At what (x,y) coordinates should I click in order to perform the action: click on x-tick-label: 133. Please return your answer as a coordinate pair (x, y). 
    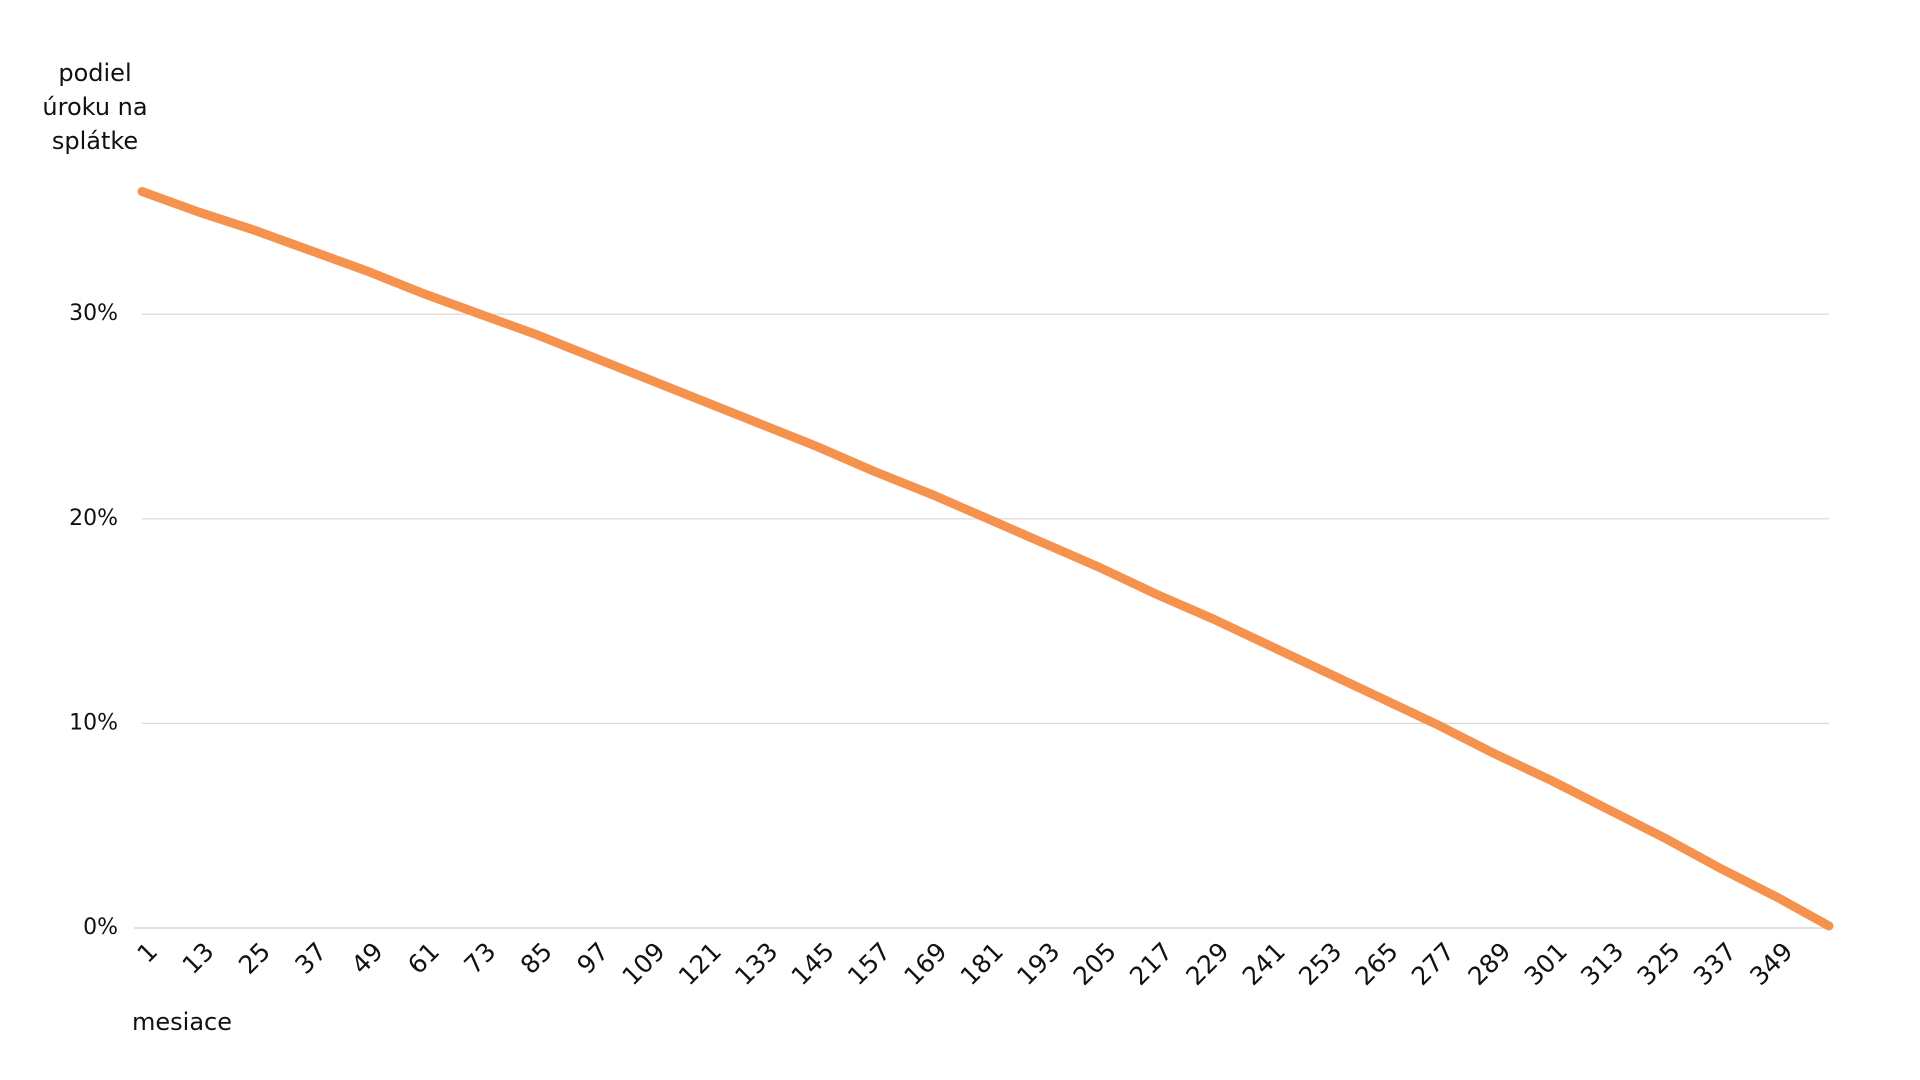
    Looking at the image, I should click on (756, 964).